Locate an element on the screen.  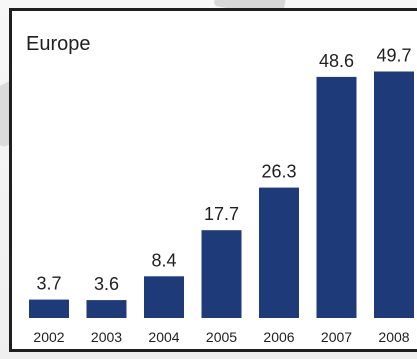
bar-2007 is located at coordinates (337, 197).